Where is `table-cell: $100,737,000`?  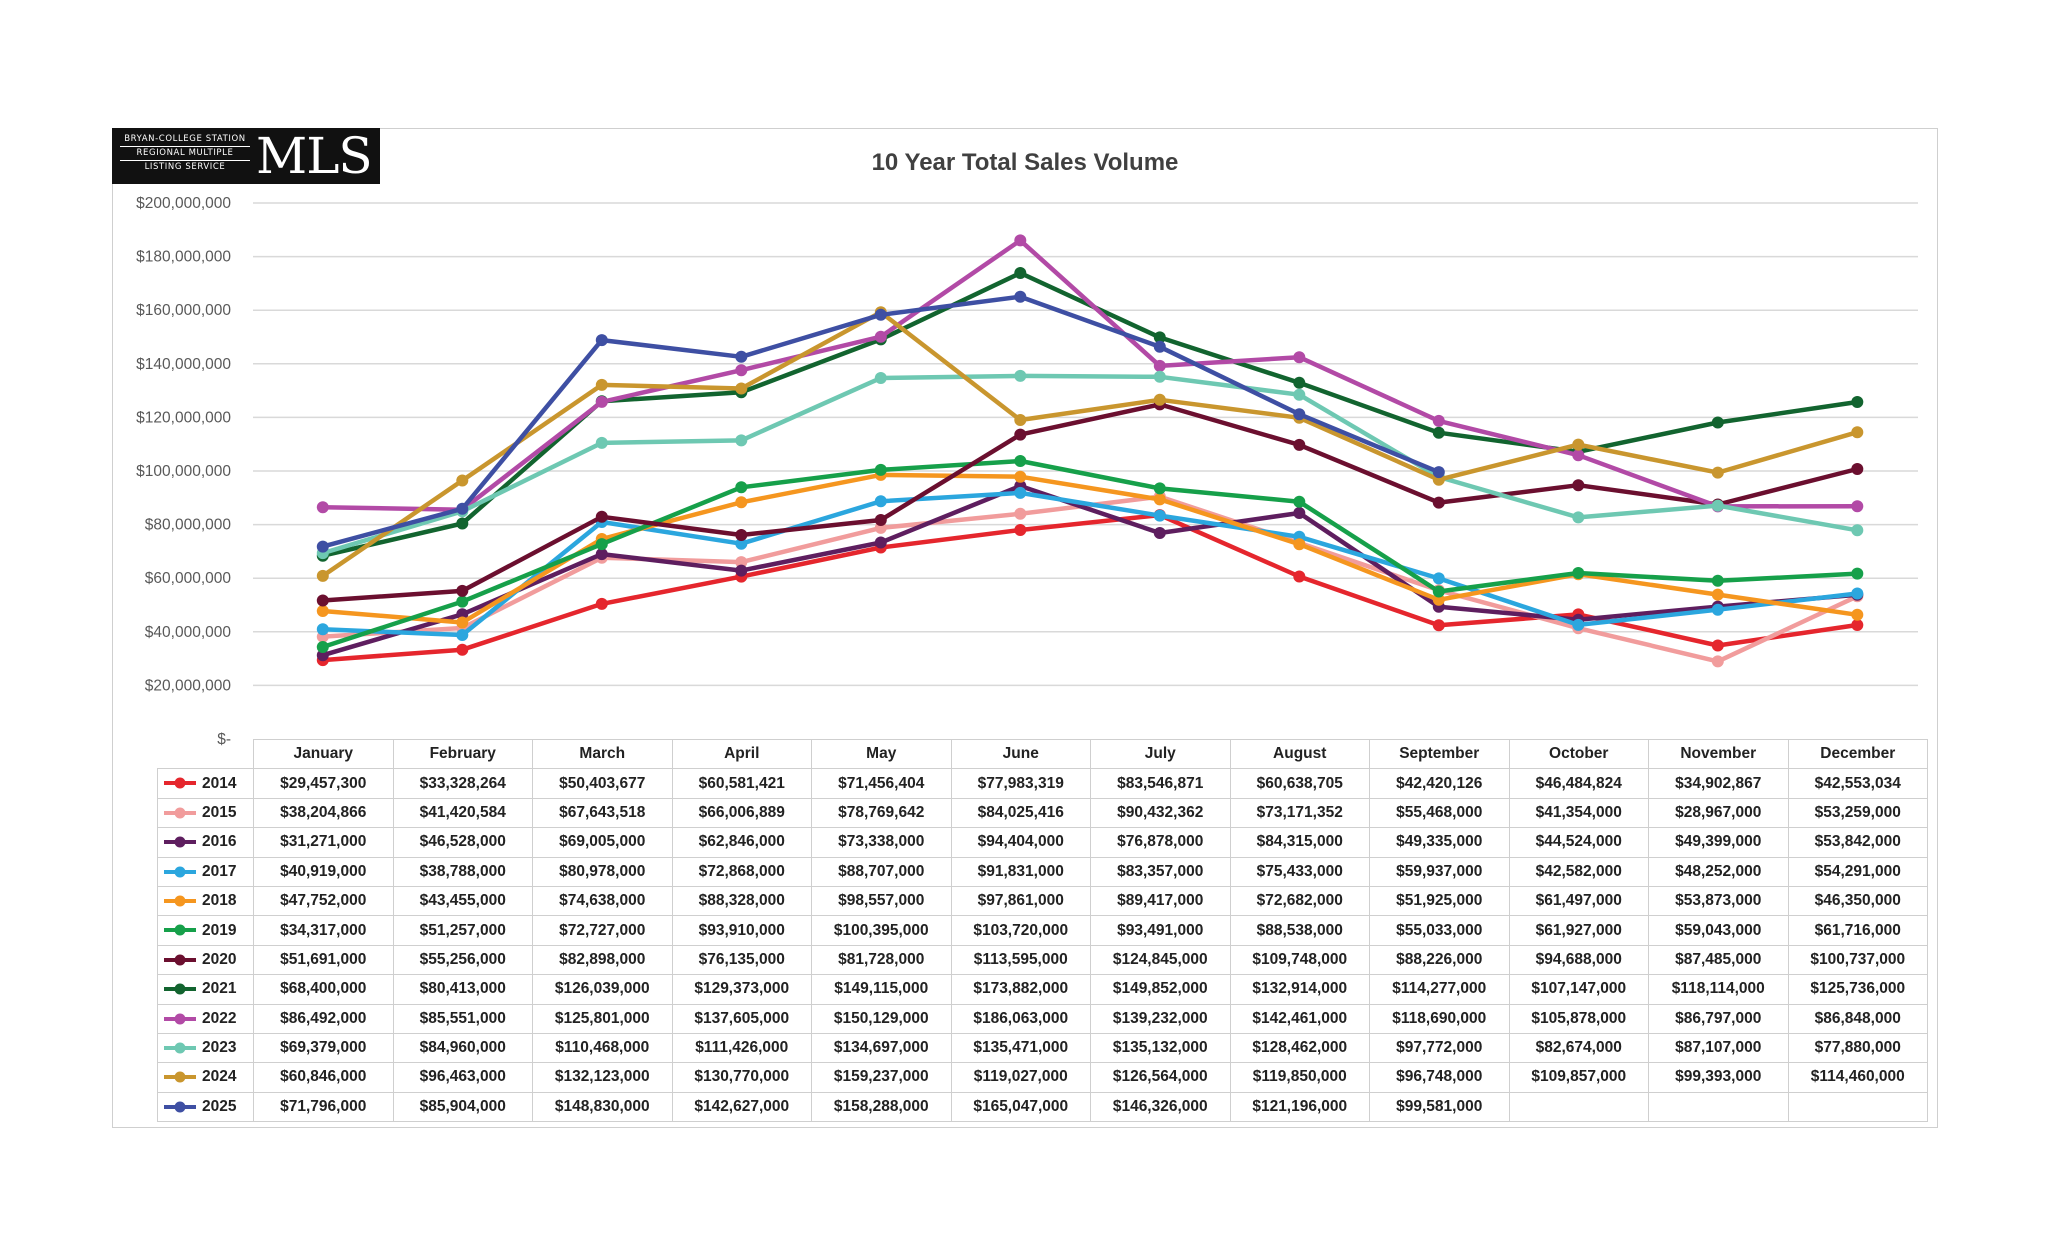
table-cell: $100,737,000 is located at coordinates (1857, 960).